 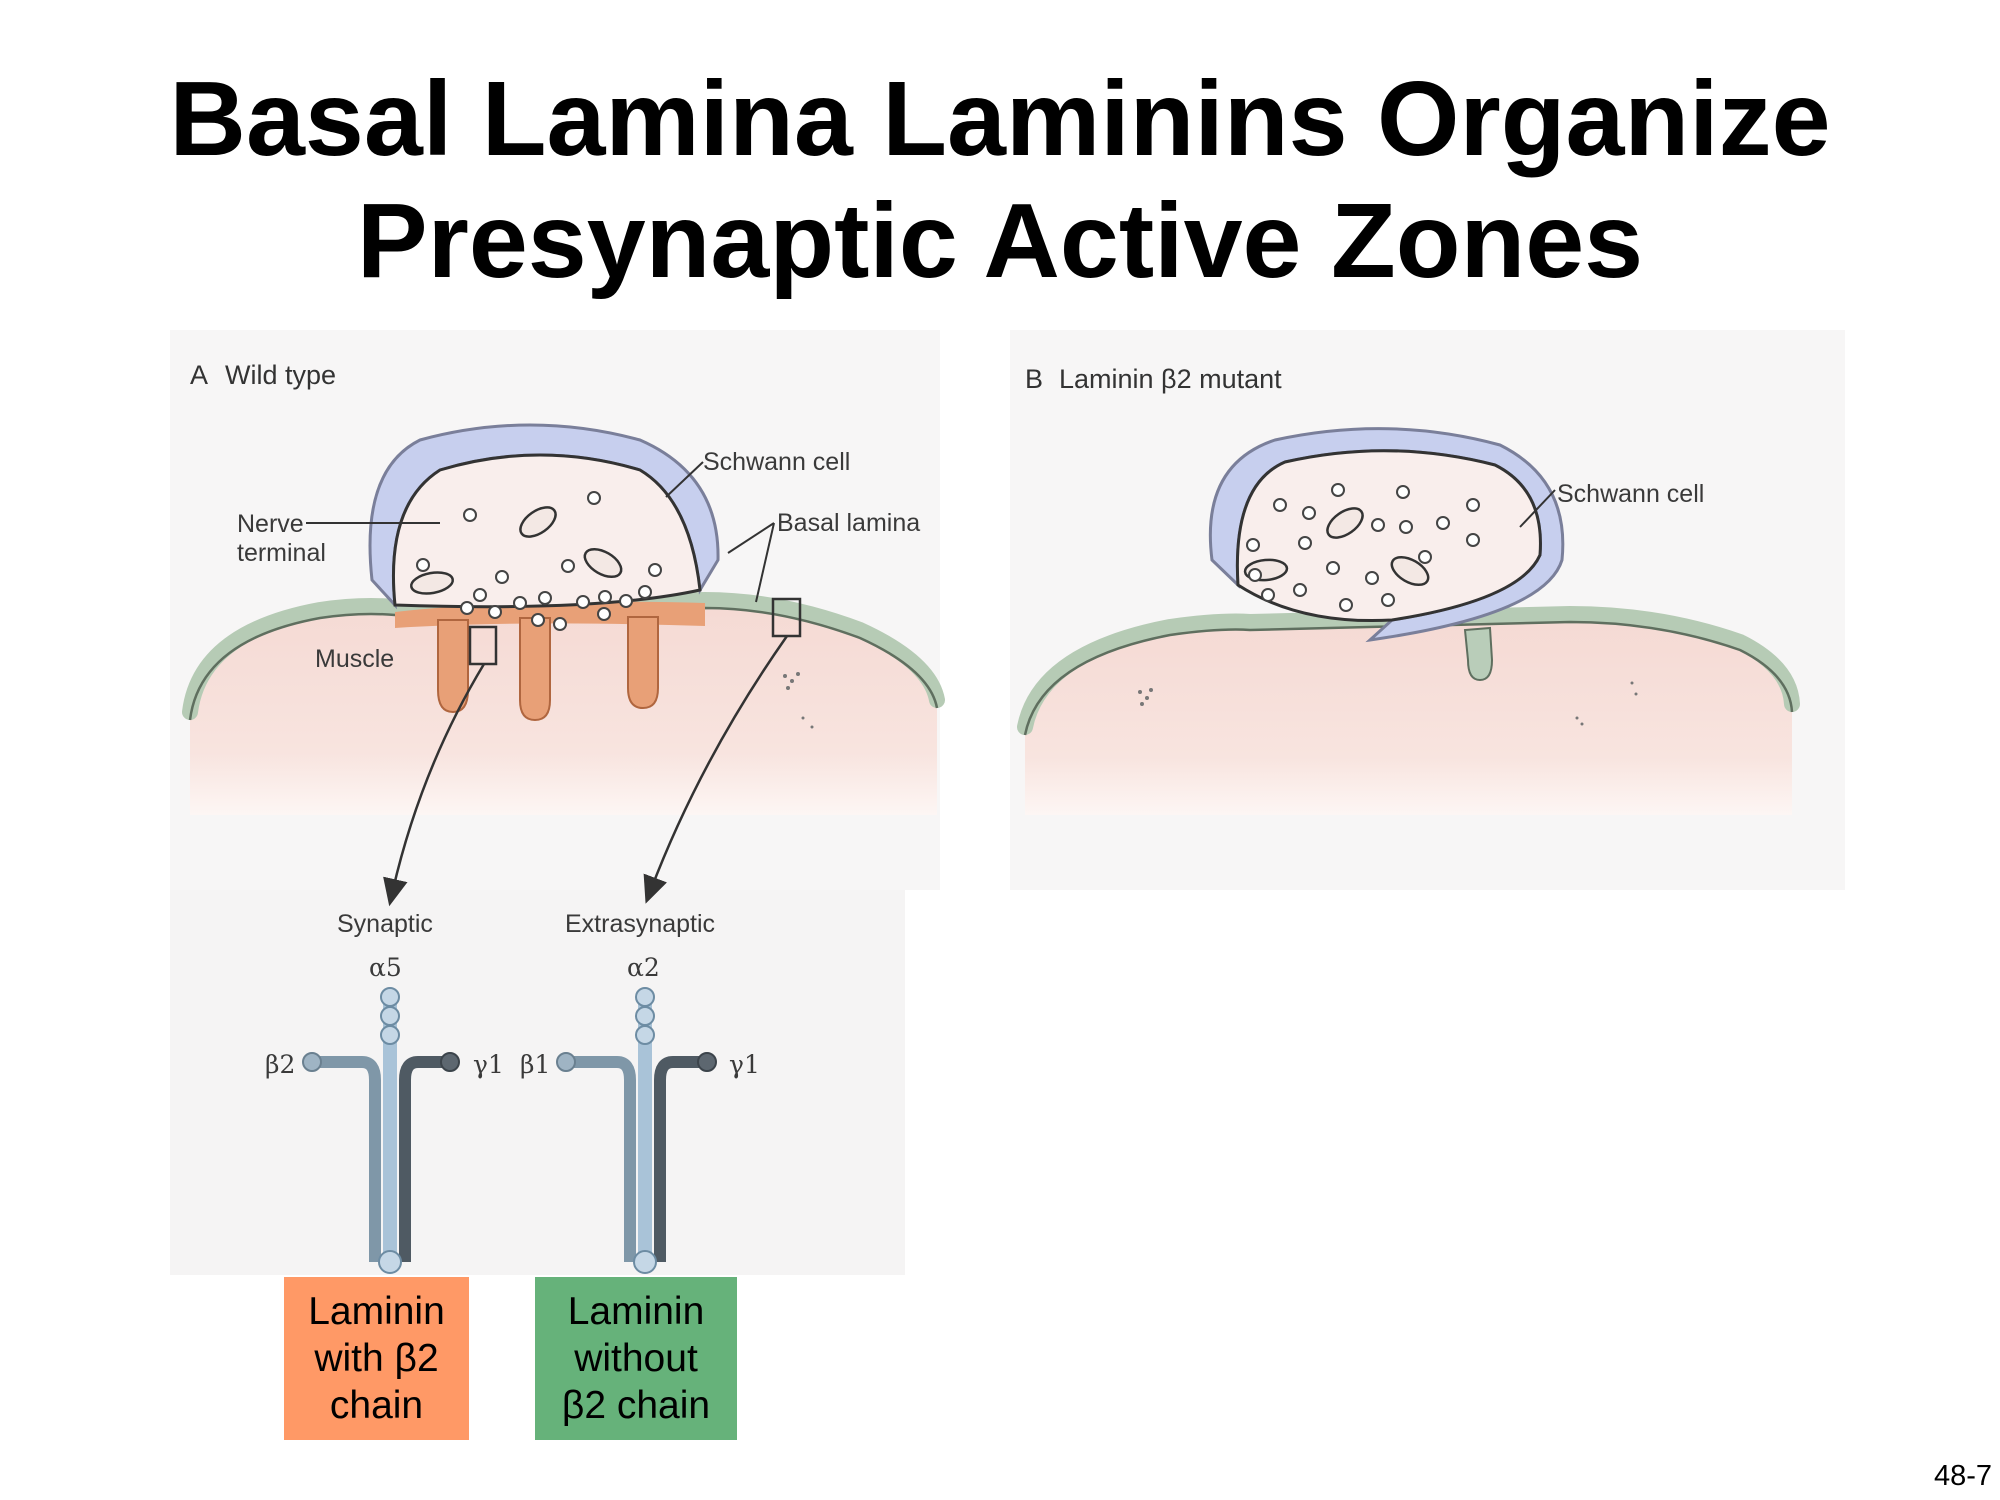 I want to click on extrasynaptic-alpha-label: α2, so click(x=643, y=967).